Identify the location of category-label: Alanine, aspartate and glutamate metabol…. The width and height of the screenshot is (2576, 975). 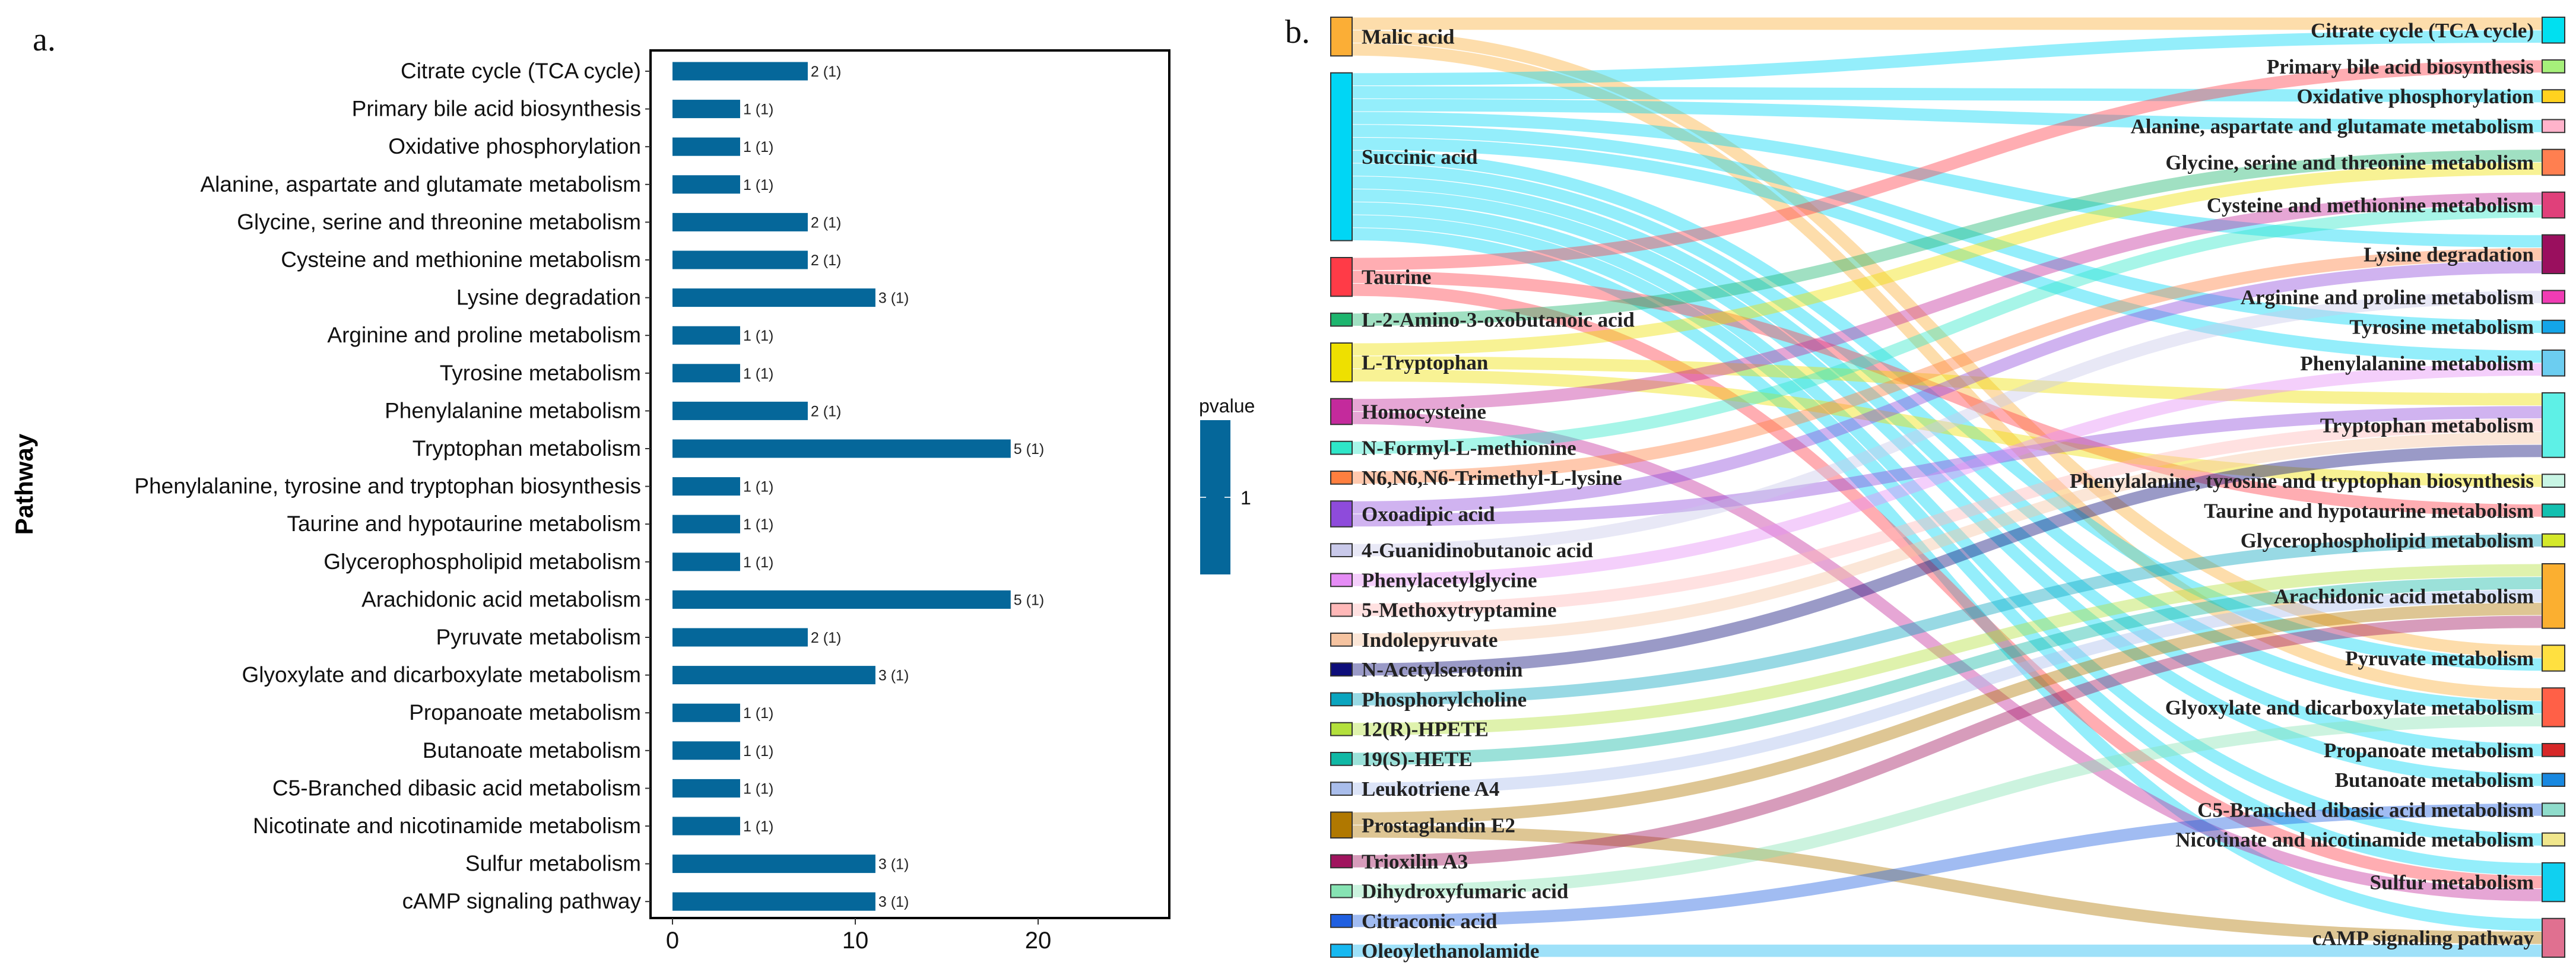
(421, 184).